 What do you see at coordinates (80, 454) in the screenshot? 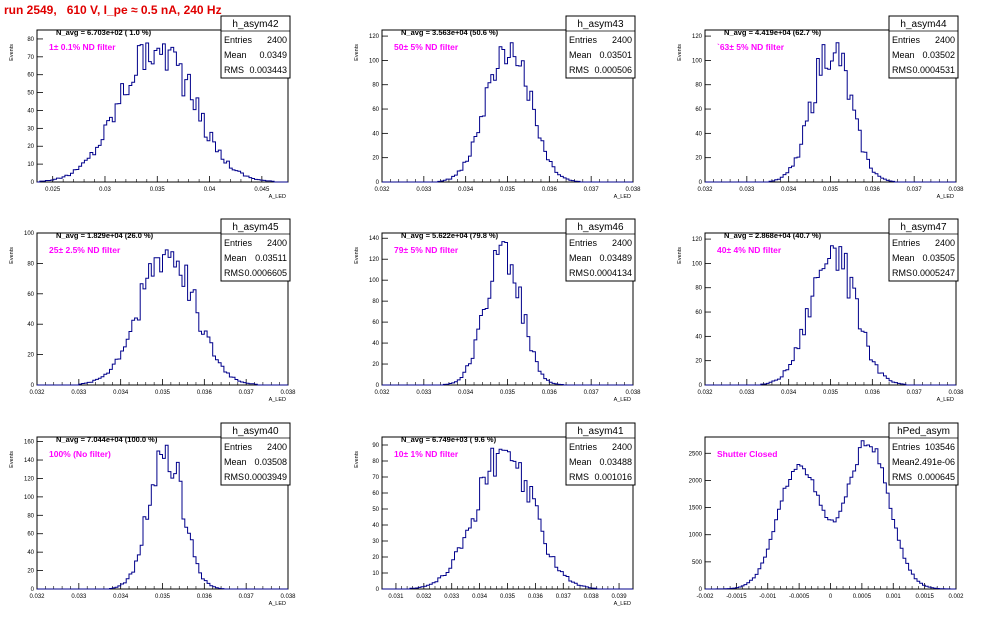
I see `filter-label: 100% (No filter)` at bounding box center [80, 454].